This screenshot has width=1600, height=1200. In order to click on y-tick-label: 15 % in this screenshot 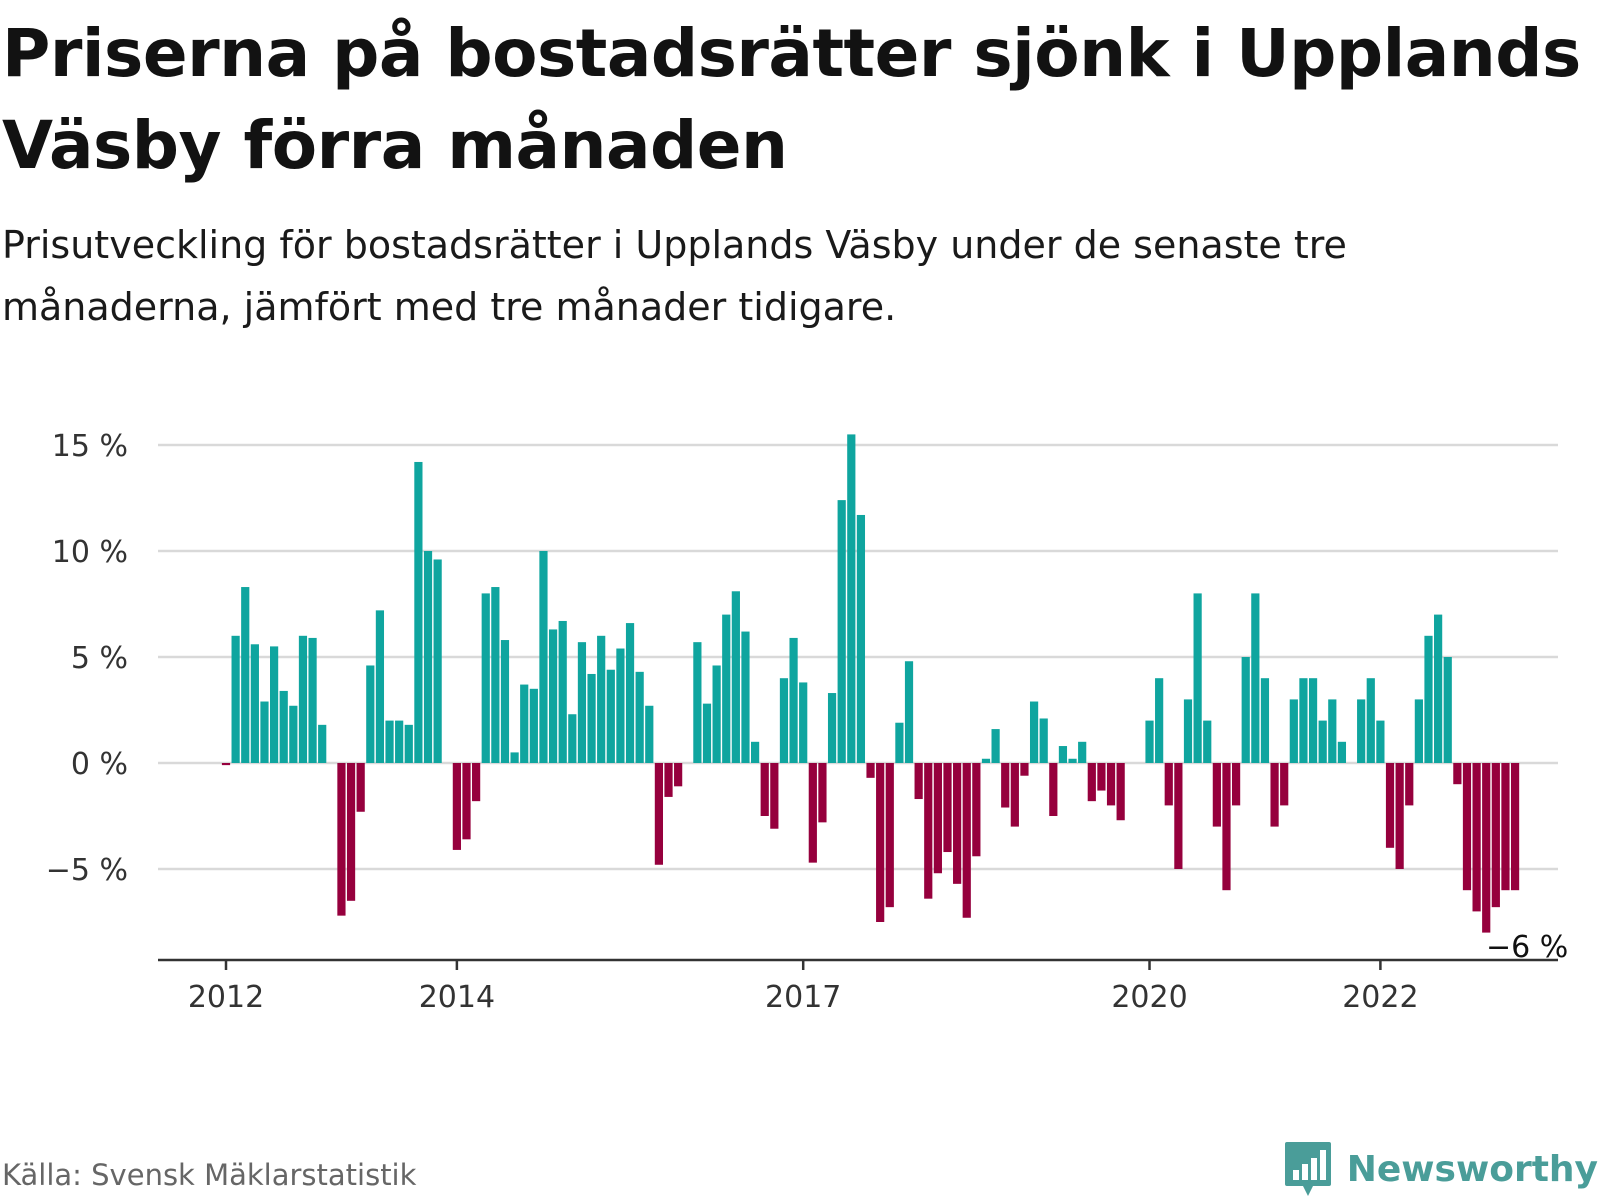, I will do `click(90, 446)`.